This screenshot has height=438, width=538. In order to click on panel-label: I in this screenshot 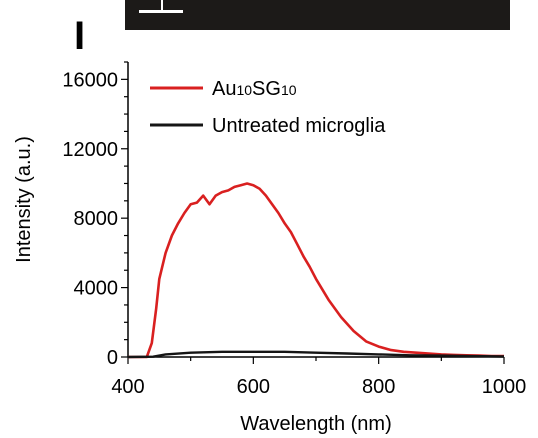, I will do `click(80, 36)`.